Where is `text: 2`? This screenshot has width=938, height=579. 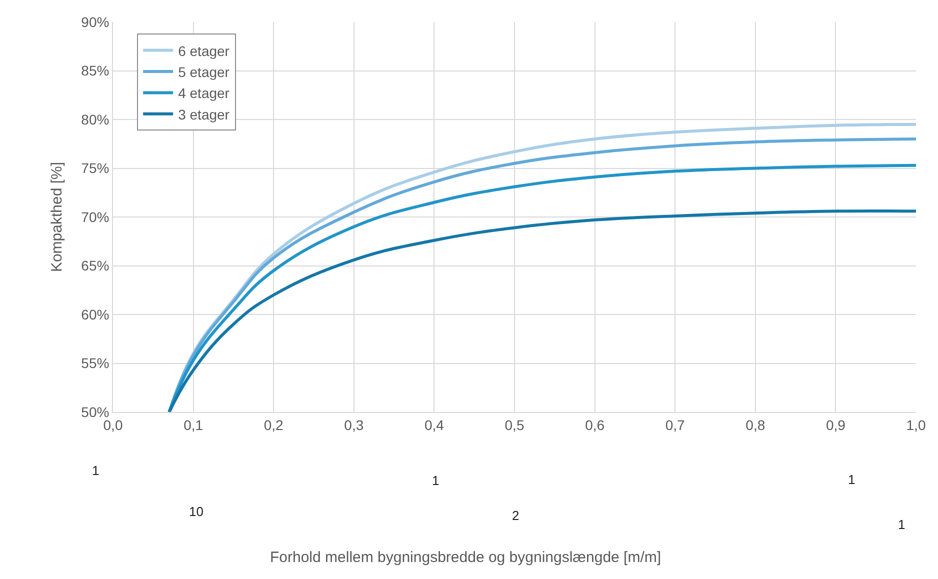
text: 2 is located at coordinates (516, 515).